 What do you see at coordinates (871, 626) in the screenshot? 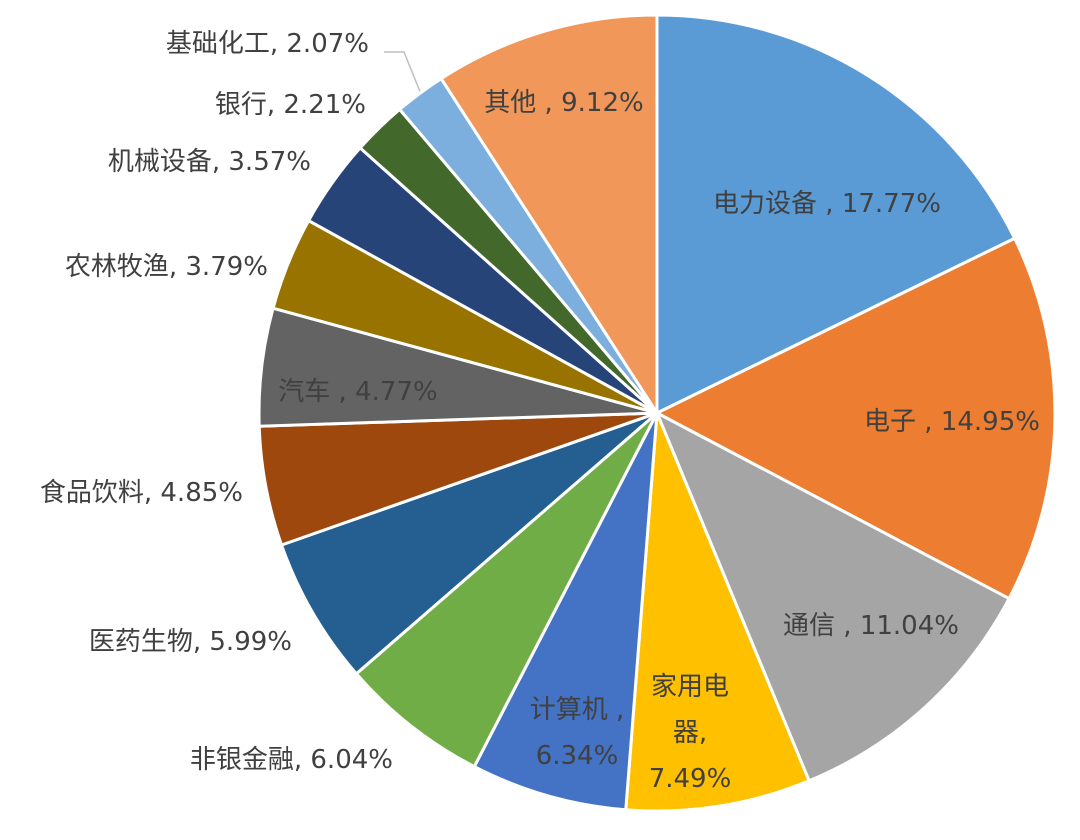
I see `slice-label-2: 通信 , 11.04%` at bounding box center [871, 626].